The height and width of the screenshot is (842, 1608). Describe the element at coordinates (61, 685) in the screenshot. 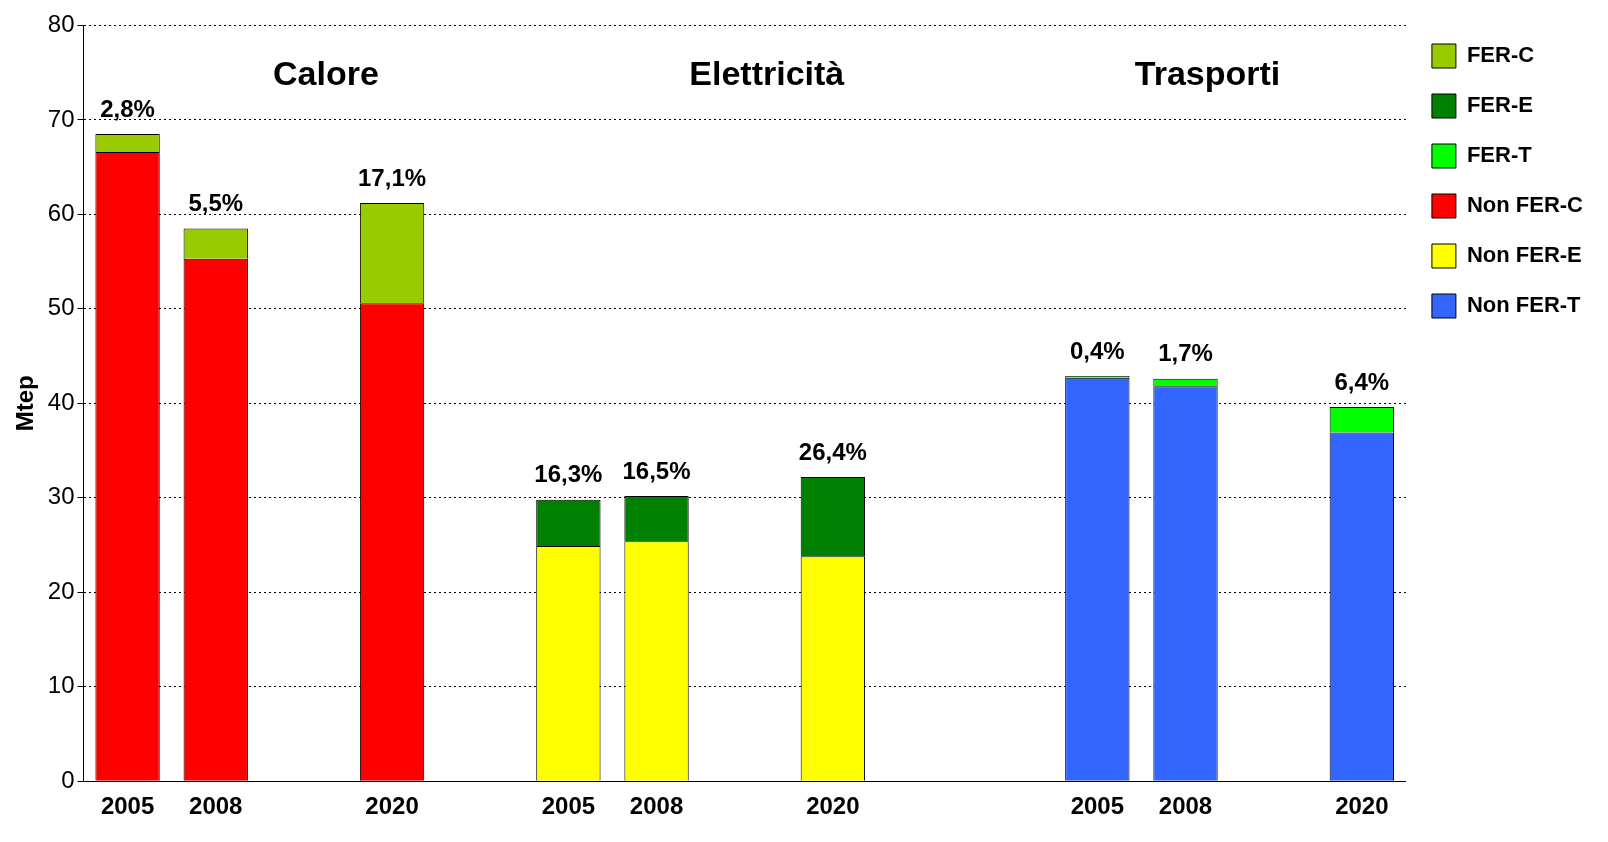

I see `y-tick-label: 10` at that location.